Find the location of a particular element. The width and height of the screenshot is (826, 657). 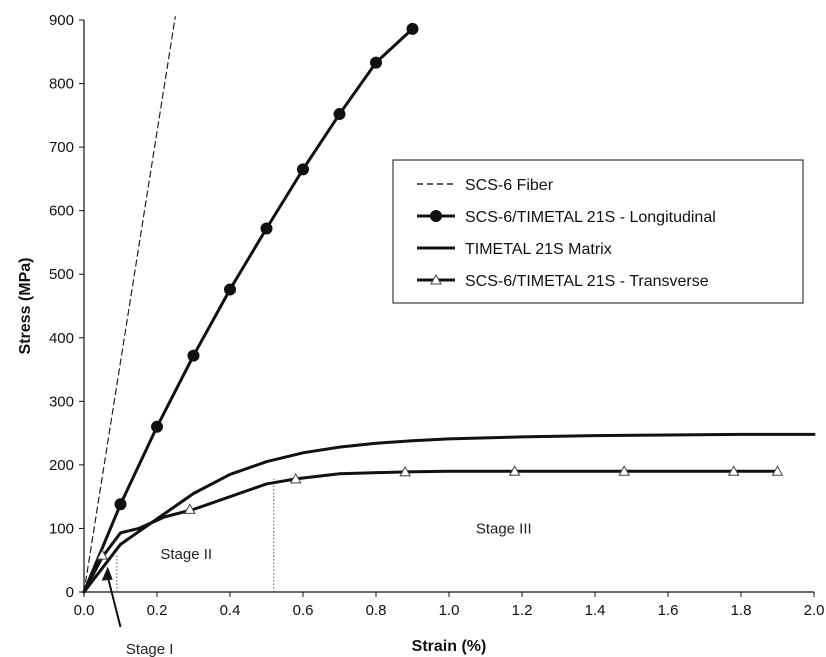

legend-label: TIMETAL 21S Matrix is located at coordinates (538, 249).